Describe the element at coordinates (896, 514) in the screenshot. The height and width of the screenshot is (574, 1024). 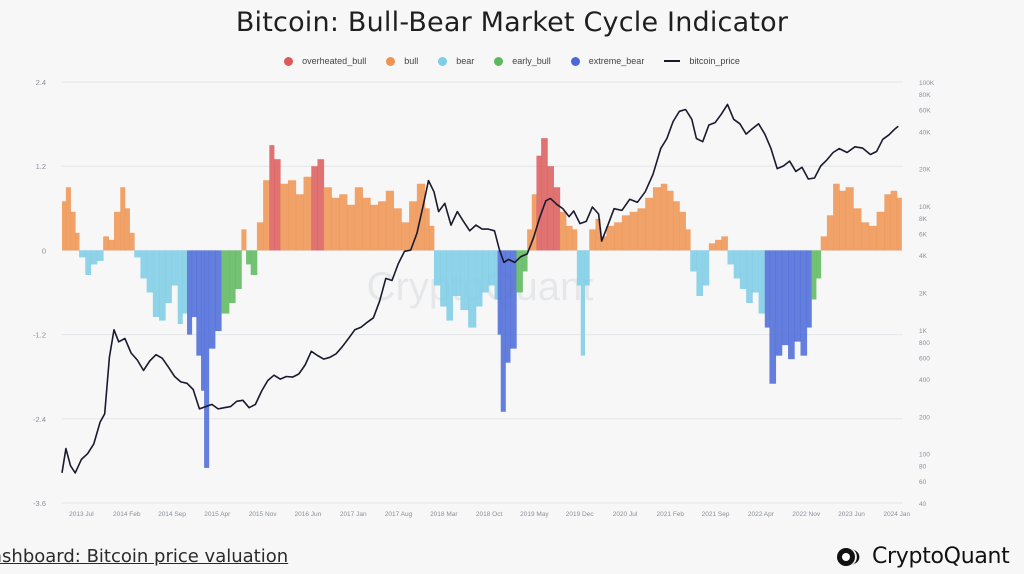
I see `x-tick-label: 2024 Jan` at that location.